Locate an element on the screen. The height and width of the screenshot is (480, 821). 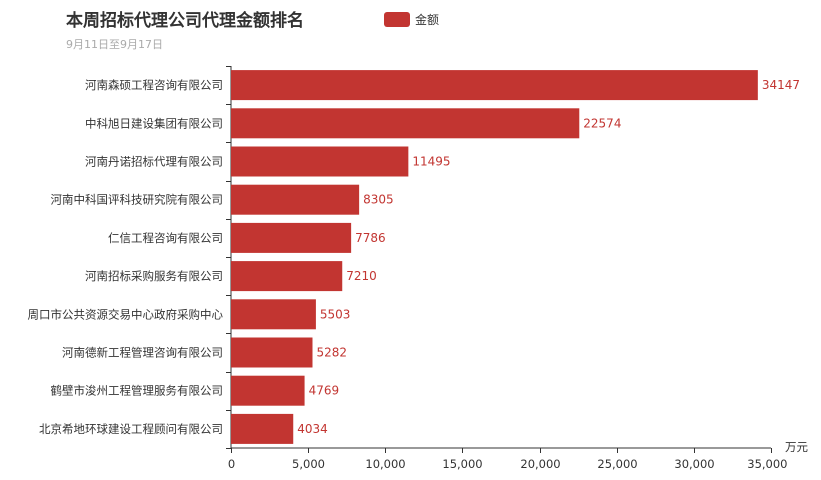
legend-label: 金额 is located at coordinates (427, 19).